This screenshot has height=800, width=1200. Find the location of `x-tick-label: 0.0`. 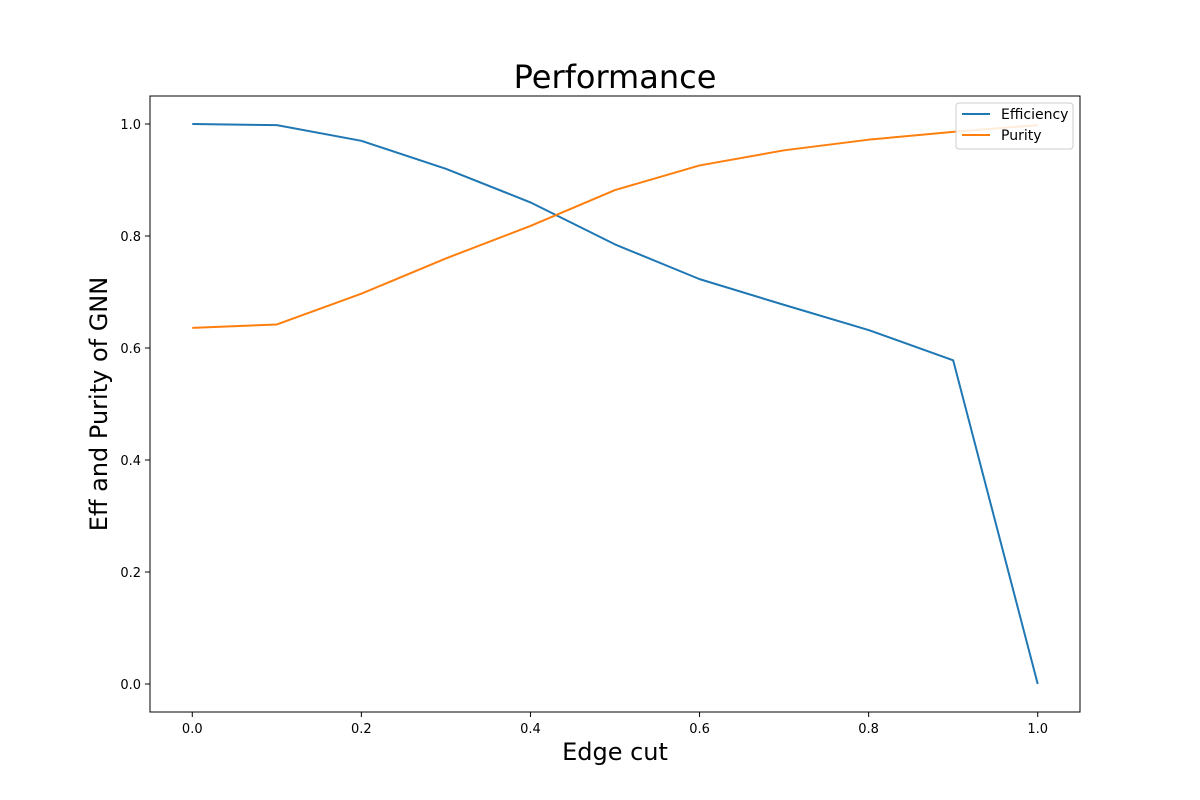

x-tick-label: 0.0 is located at coordinates (192, 729).